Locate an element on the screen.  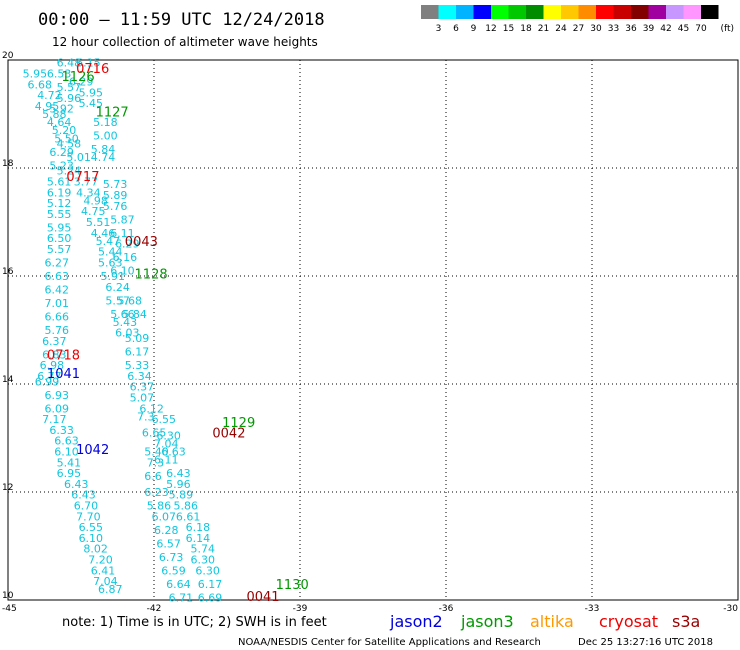
wave-height-value: 6.09 is located at coordinates (57, 408).